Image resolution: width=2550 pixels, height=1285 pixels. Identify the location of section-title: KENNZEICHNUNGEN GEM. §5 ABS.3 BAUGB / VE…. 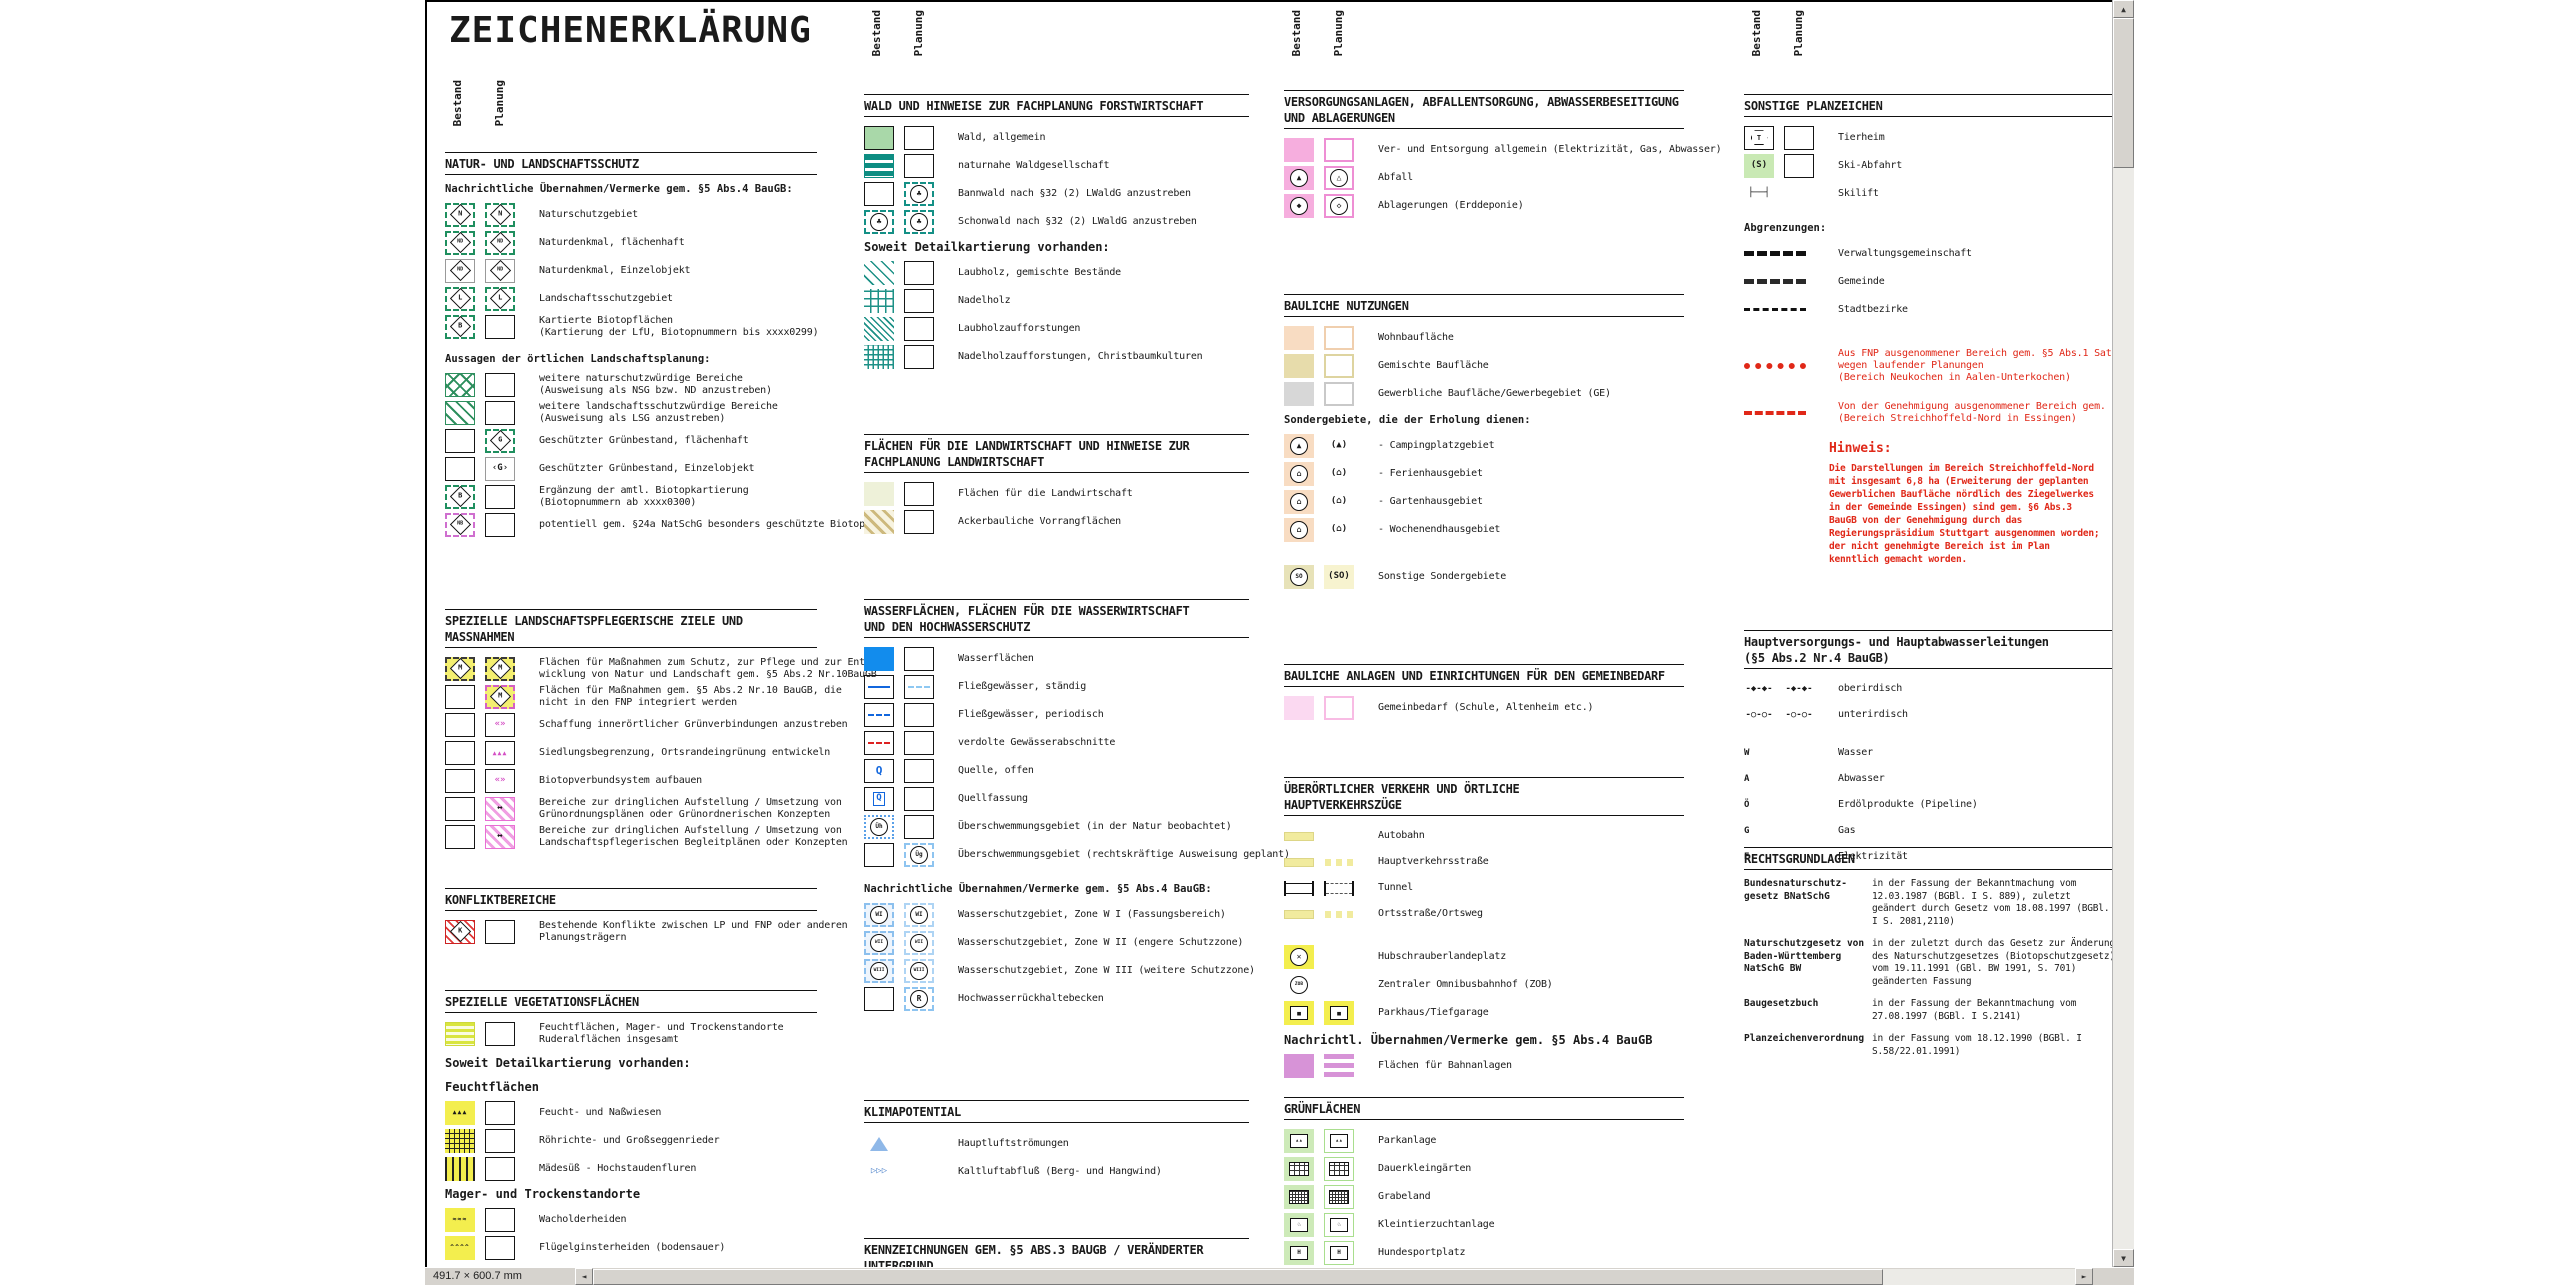
(1056, 1253).